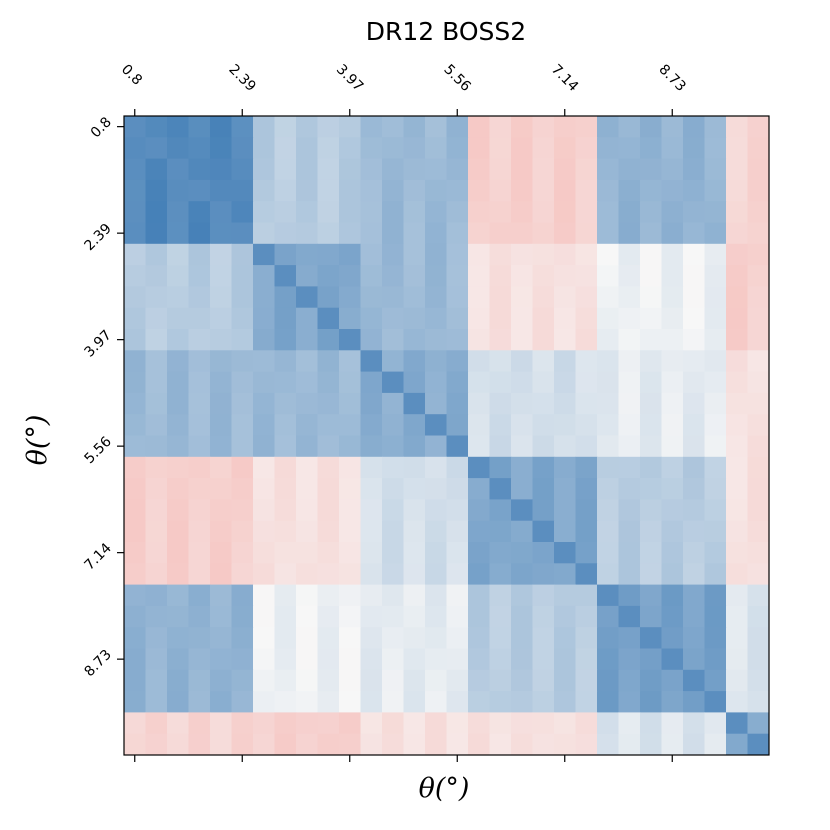 This screenshot has width=830, height=830. What do you see at coordinates (97, 663) in the screenshot?
I see `y-tick-label: 8.73` at bounding box center [97, 663].